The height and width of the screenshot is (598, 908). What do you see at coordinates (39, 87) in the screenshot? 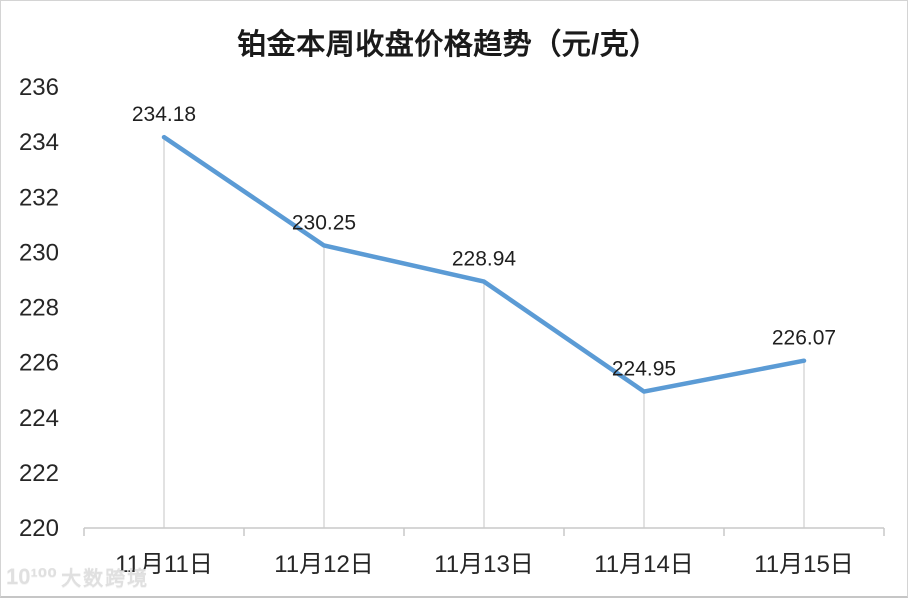
I see `y-tick-label: 236` at bounding box center [39, 87].